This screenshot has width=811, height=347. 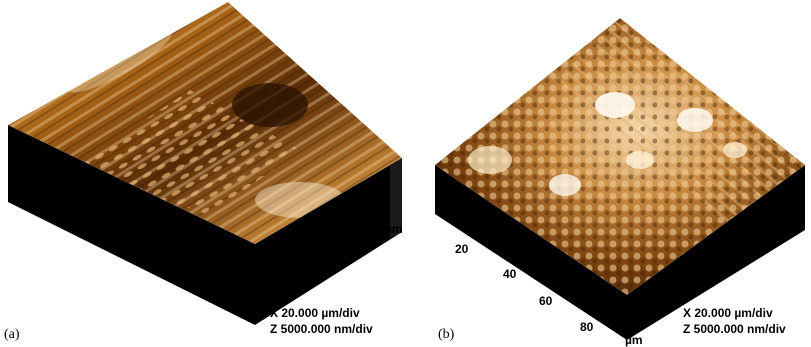 I want to click on axis-tick: 80, so click(x=587, y=327).